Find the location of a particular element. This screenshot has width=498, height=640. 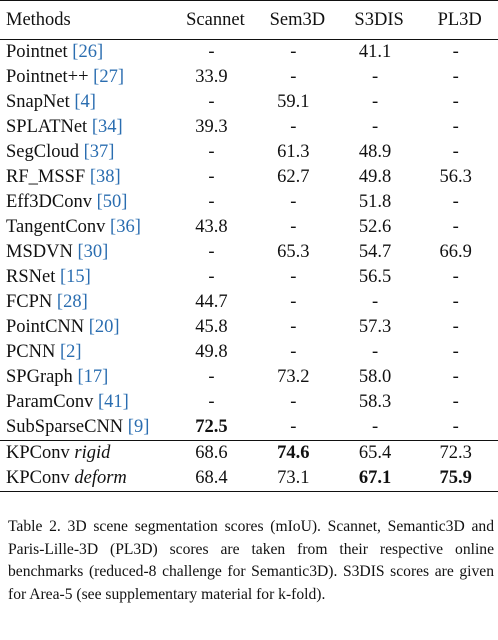

citation-link: [27] is located at coordinates (108, 77).